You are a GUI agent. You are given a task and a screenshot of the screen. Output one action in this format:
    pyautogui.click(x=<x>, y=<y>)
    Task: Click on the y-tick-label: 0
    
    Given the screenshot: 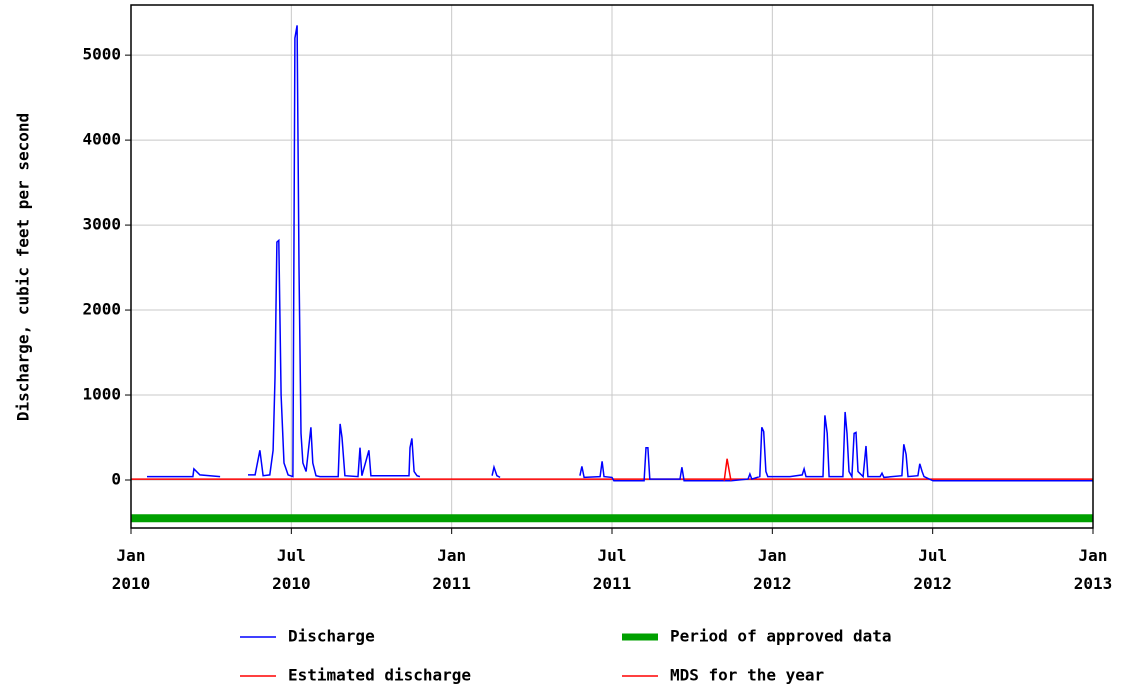 What is the action you would take?
    pyautogui.click(x=116, y=478)
    